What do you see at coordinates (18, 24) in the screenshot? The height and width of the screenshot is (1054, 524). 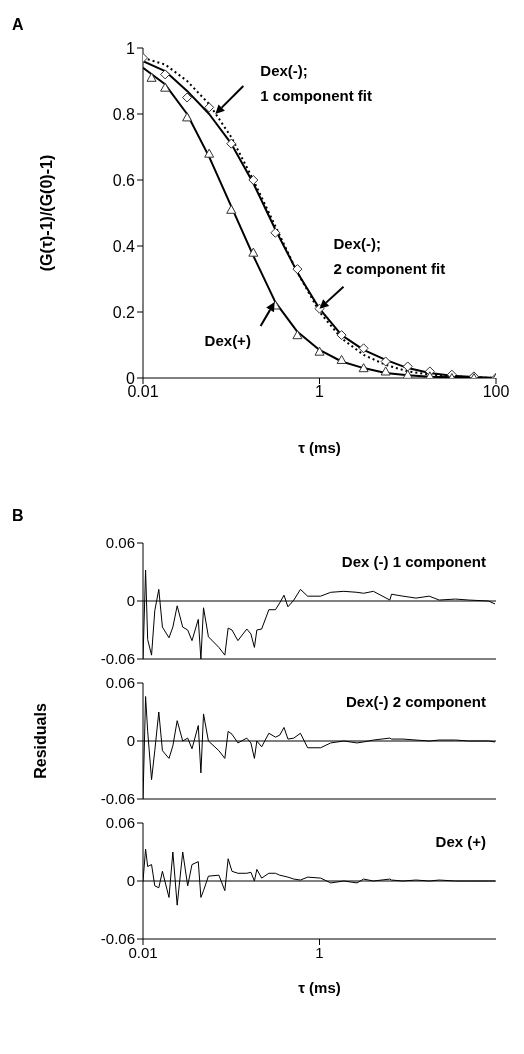 I see `chart-title: A` at bounding box center [18, 24].